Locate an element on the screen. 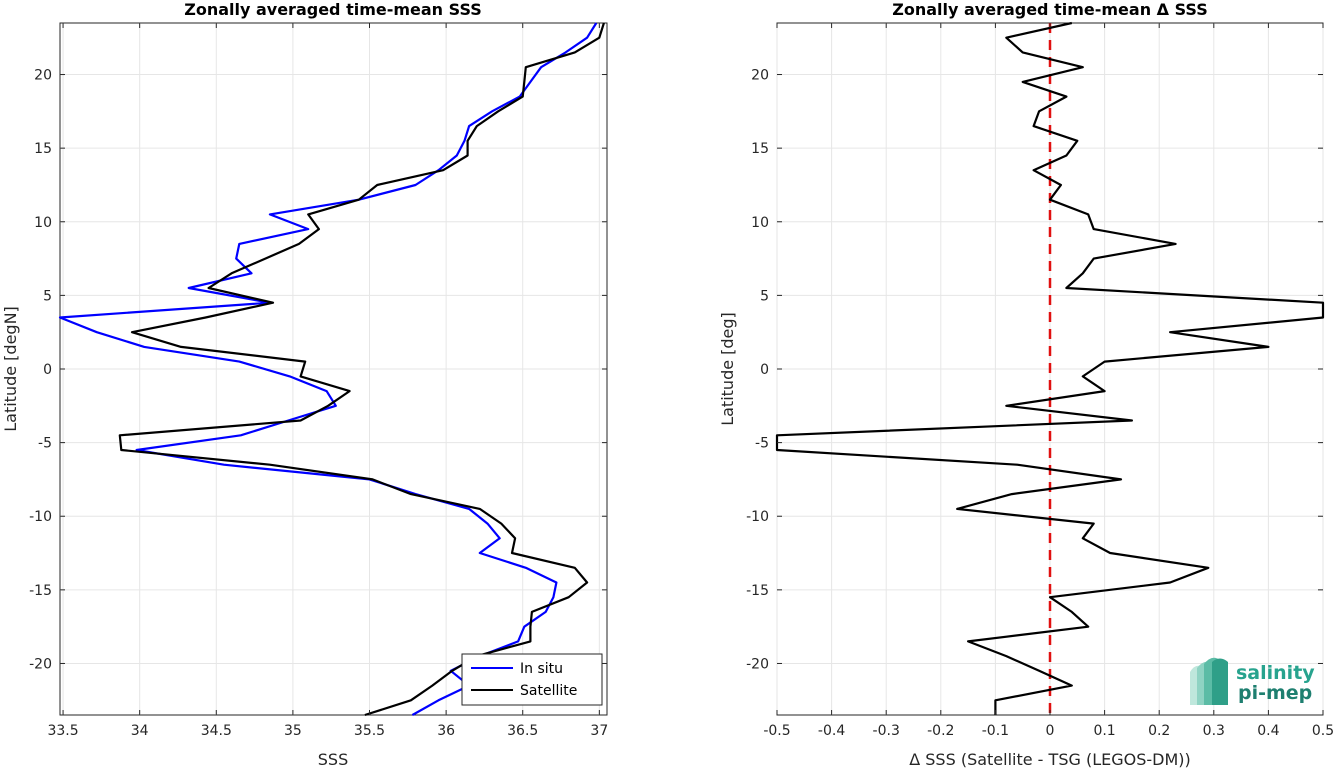 This screenshot has height=769, width=1336. left-y-axis-label: Latitude [degN] is located at coordinates (10, 369).